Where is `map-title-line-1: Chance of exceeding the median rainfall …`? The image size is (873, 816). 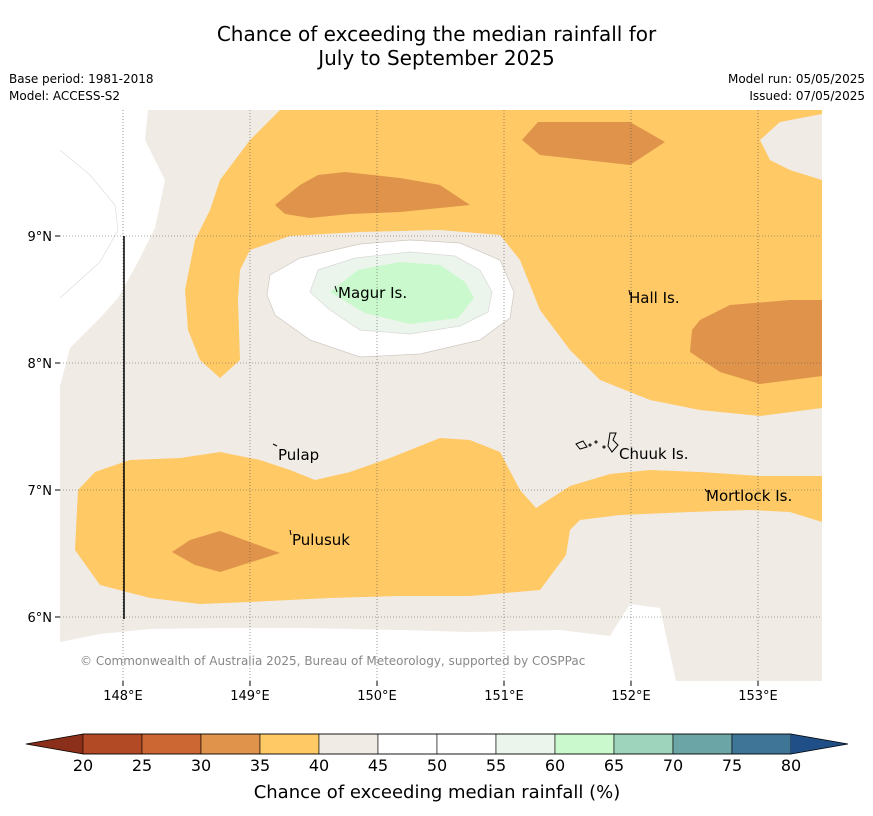 map-title-line-1: Chance of exceeding the median rainfall … is located at coordinates (436, 34).